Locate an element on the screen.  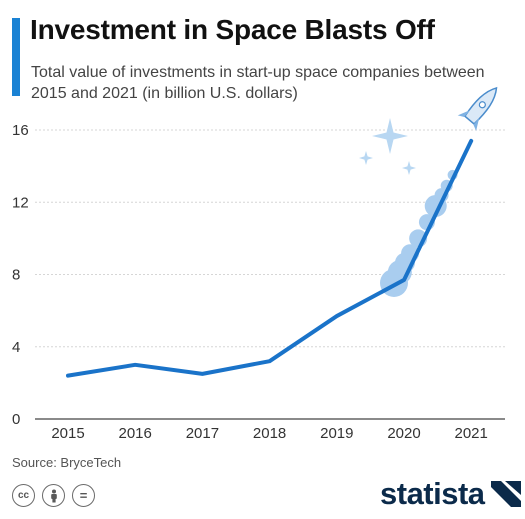
y-axis-labels: 0 4 8 12 16 is located at coordinates (20, 275).